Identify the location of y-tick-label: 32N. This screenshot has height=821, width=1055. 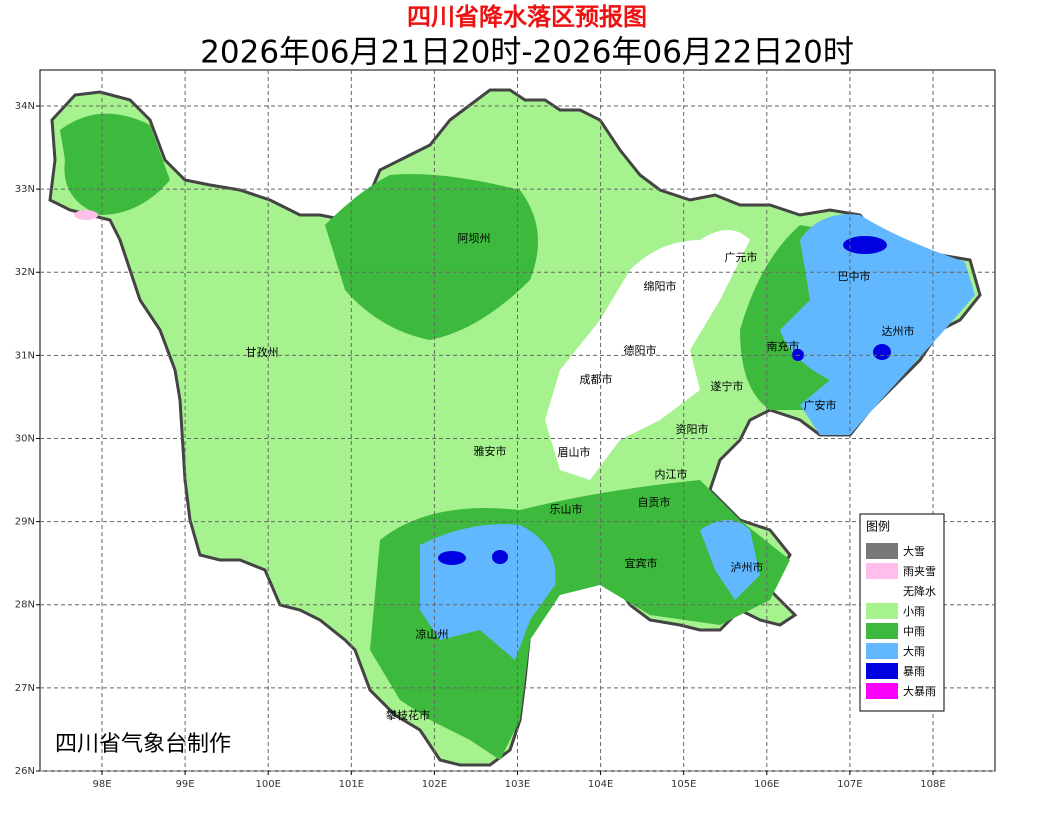
(25, 272).